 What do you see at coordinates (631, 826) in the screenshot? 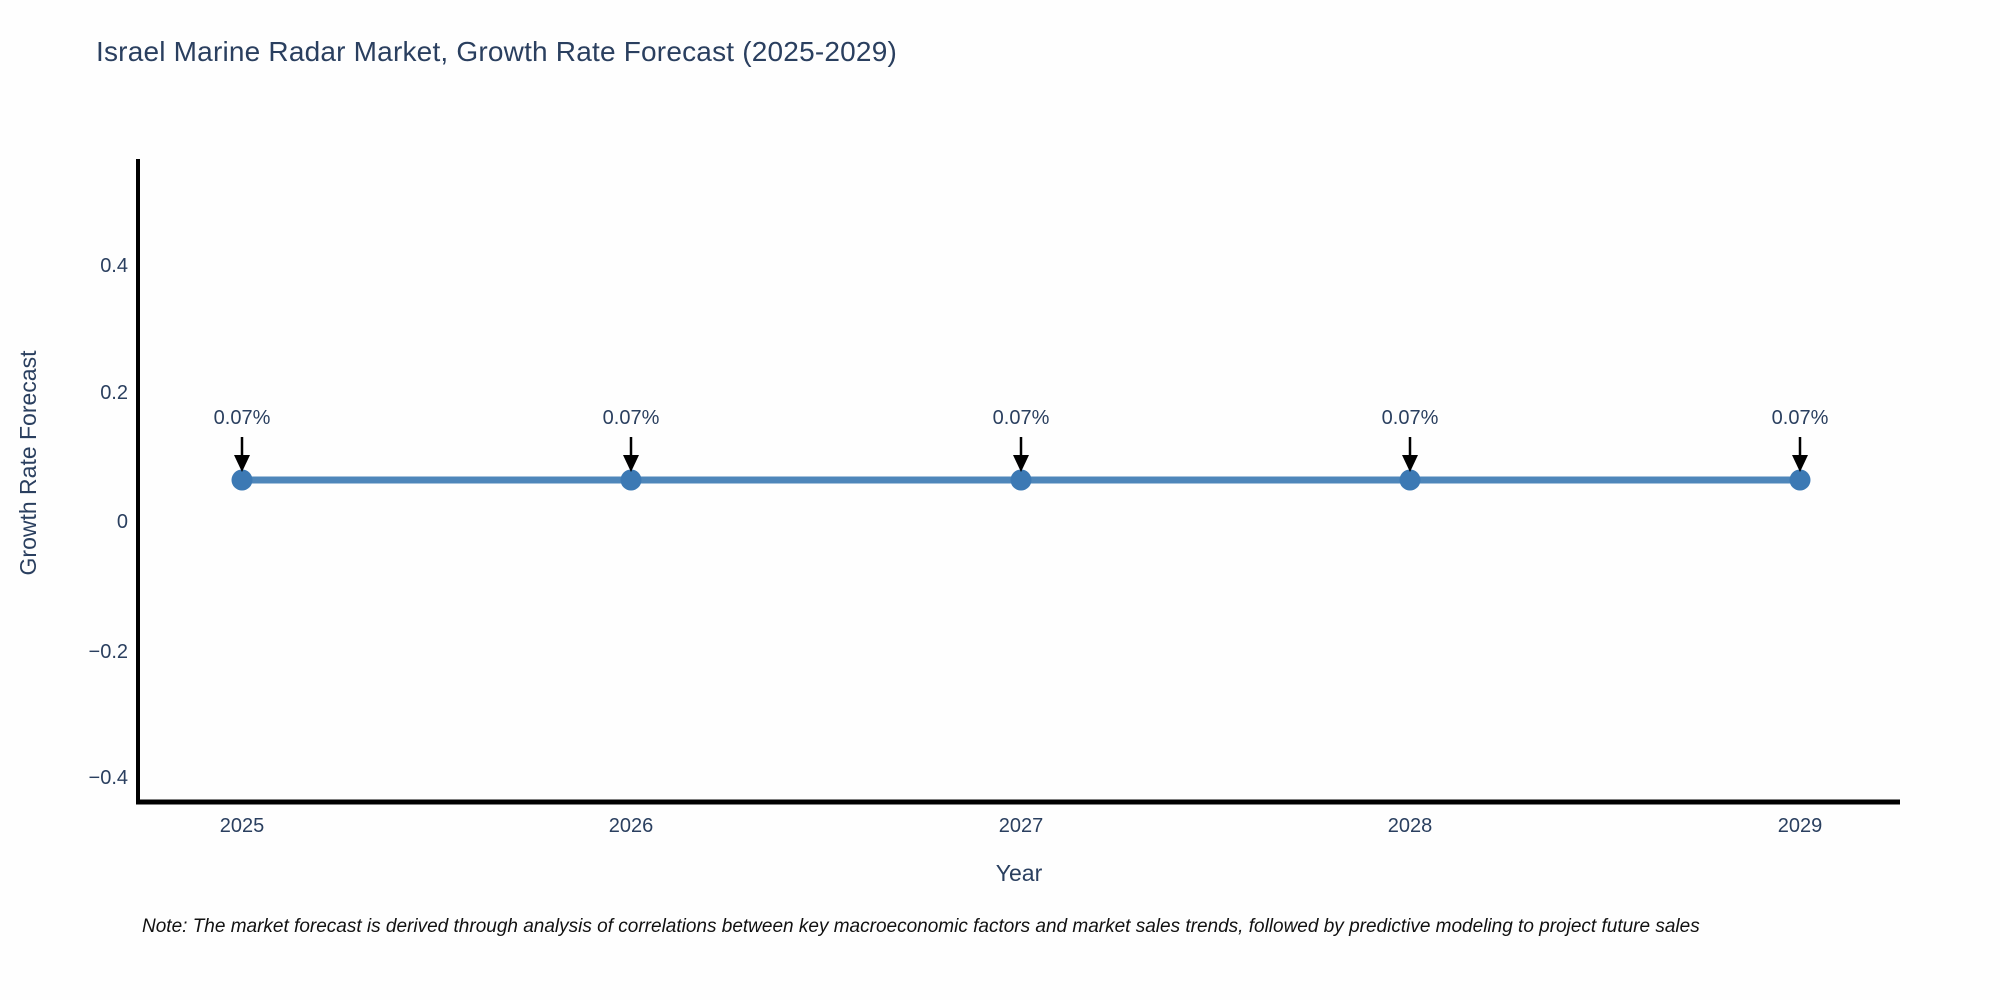
I see `x-tick-label: 2026` at bounding box center [631, 826].